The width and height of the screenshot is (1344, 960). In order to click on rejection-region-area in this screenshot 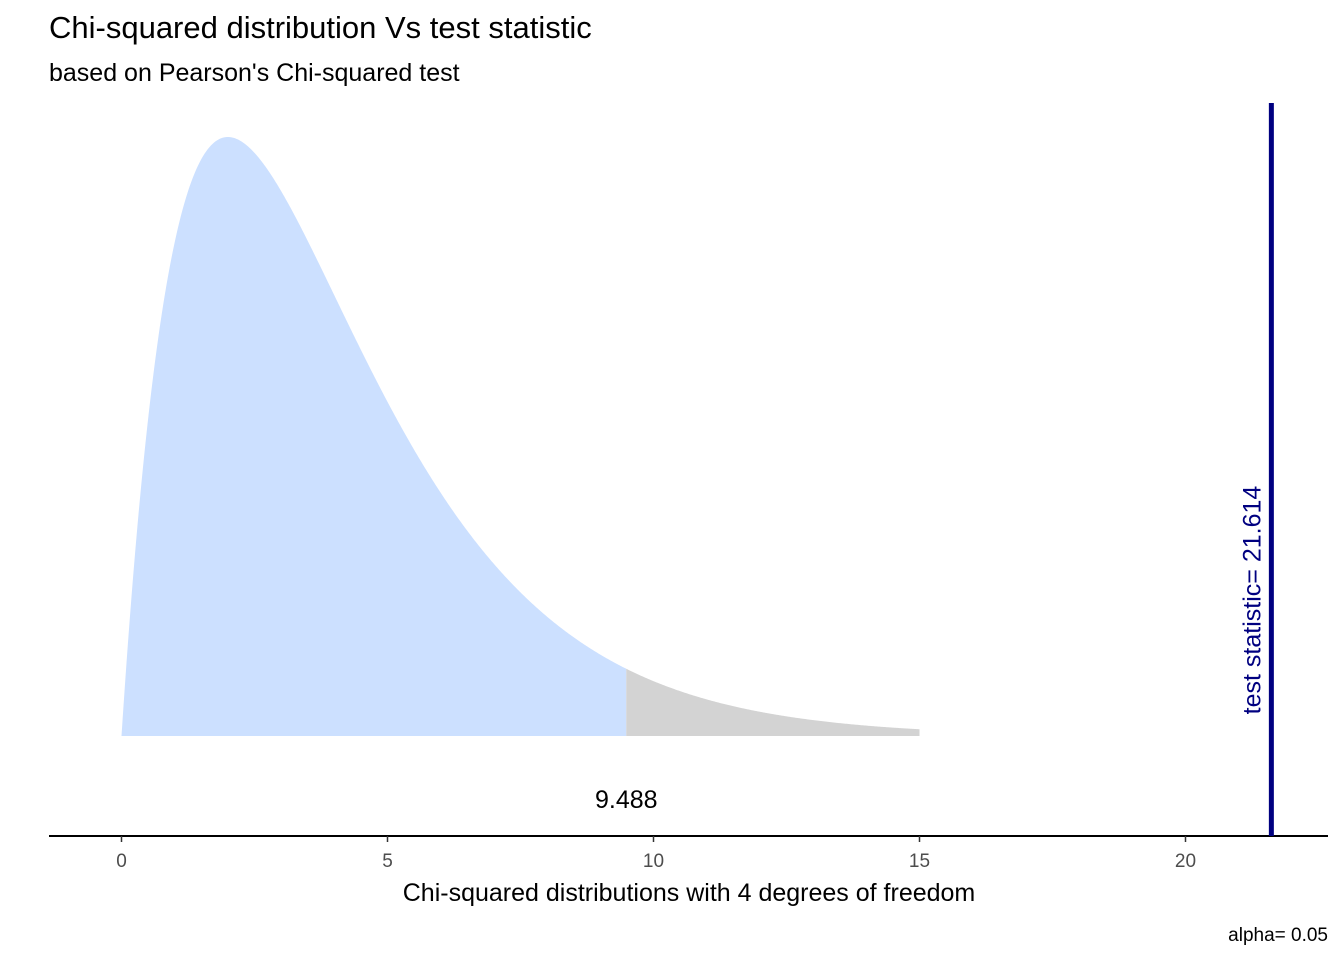, I will do `click(773, 702)`.